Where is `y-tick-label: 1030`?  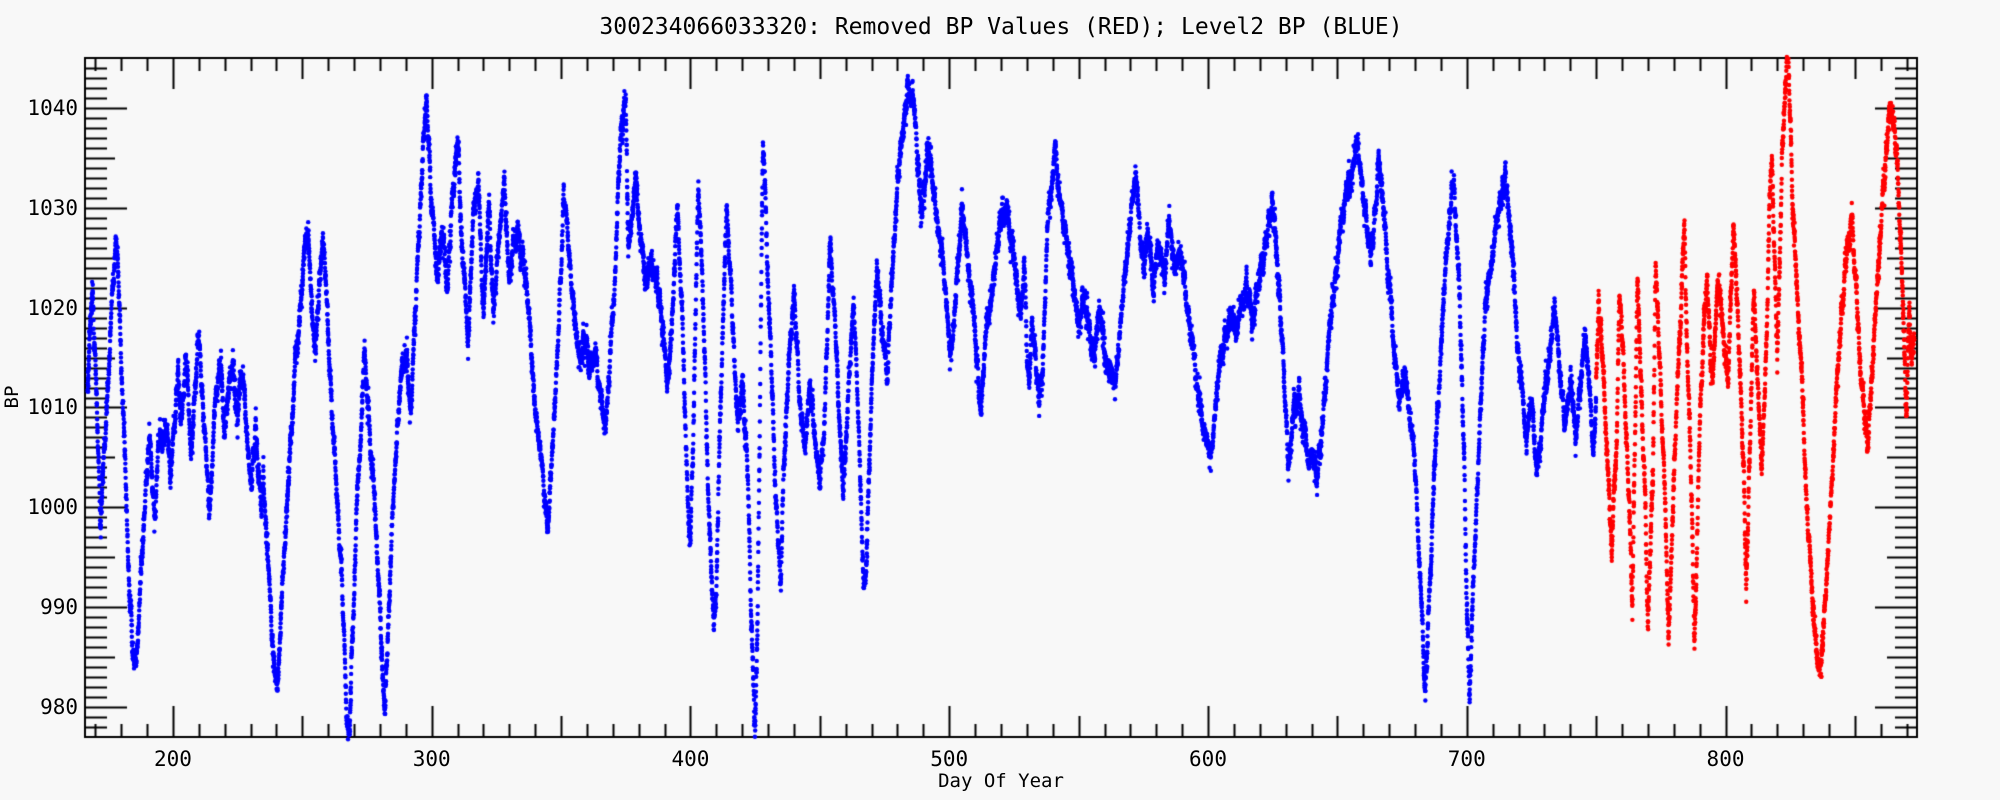
y-tick-label: 1030 is located at coordinates (52, 207).